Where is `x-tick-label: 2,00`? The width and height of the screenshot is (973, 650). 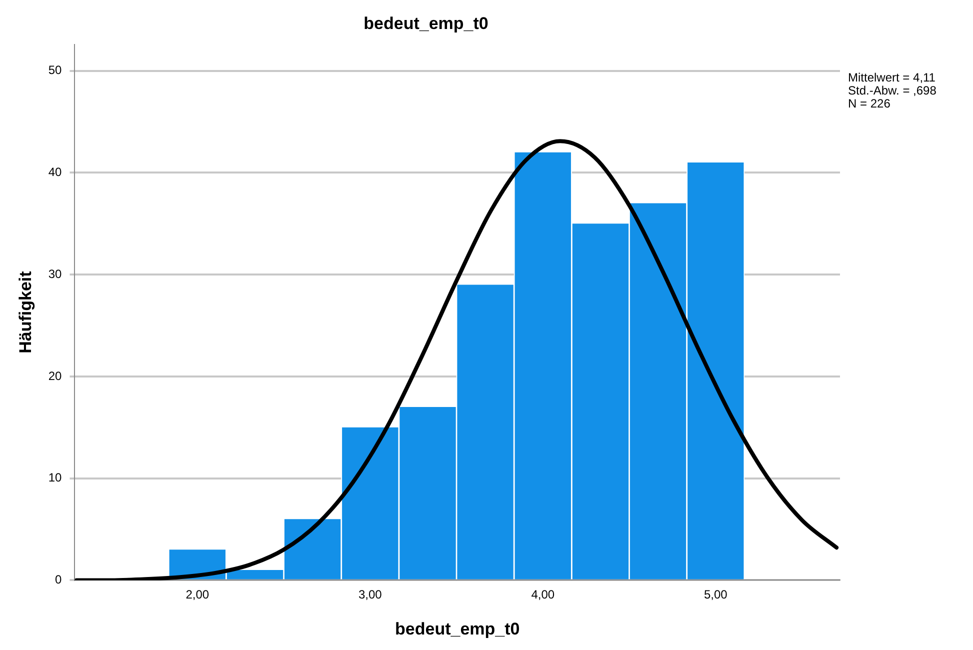
x-tick-label: 2,00 is located at coordinates (198, 595).